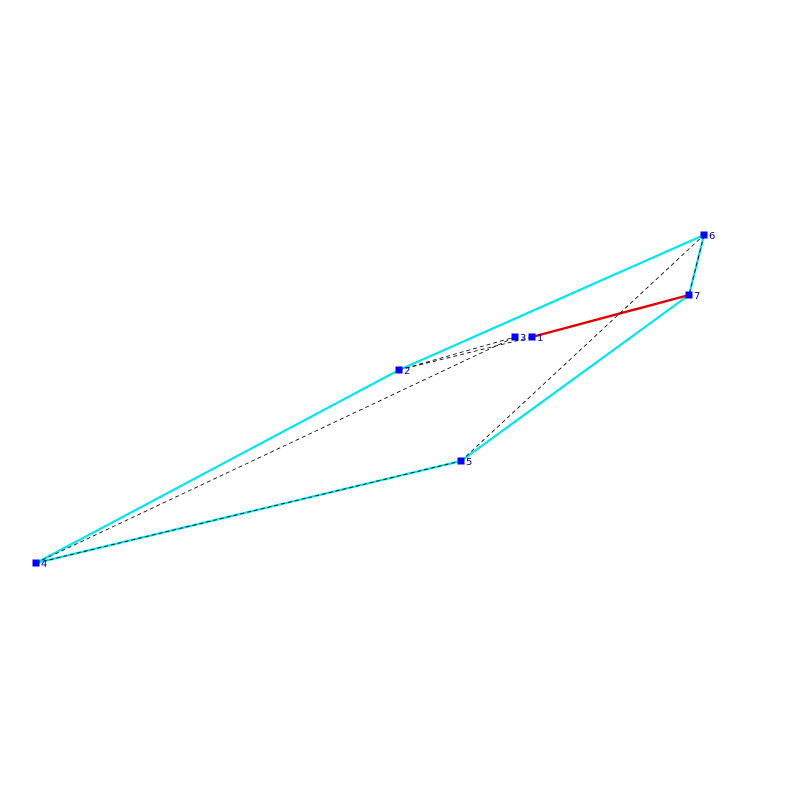  Describe the element at coordinates (712, 236) in the screenshot. I see `vertex-label: 6` at that location.